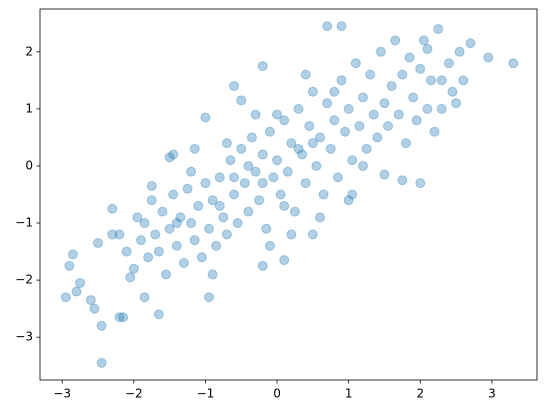  What do you see at coordinates (62, 394) in the screenshot?
I see `x-tick-label: −3` at bounding box center [62, 394].